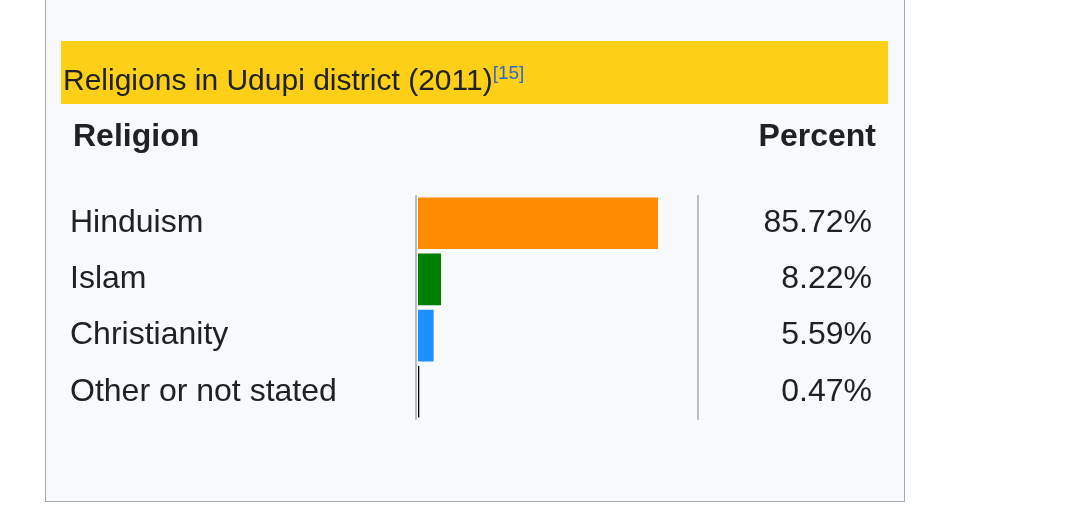 The image size is (1080, 521). Describe the element at coordinates (137, 221) in the screenshot. I see `y-tick-label: Hinduism` at that location.